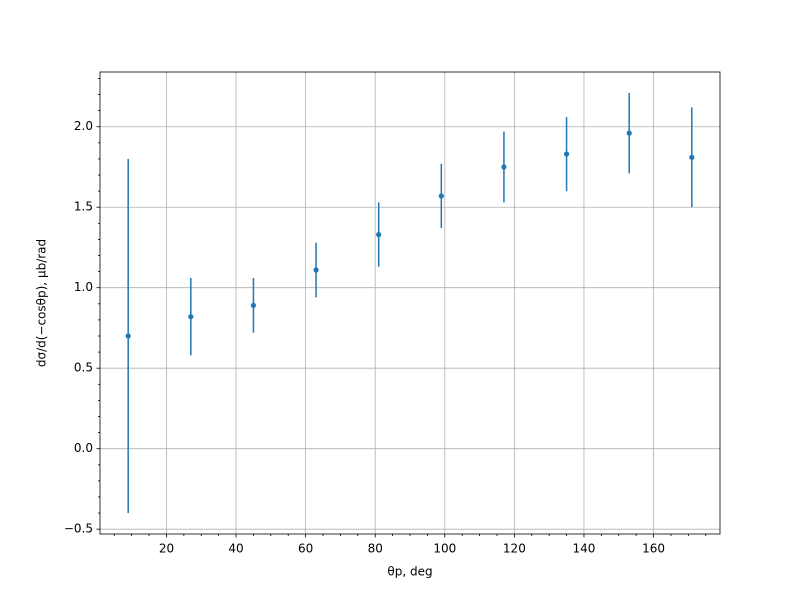 The width and height of the screenshot is (800, 600). I want to click on x-tick-label: 60, so click(305, 549).